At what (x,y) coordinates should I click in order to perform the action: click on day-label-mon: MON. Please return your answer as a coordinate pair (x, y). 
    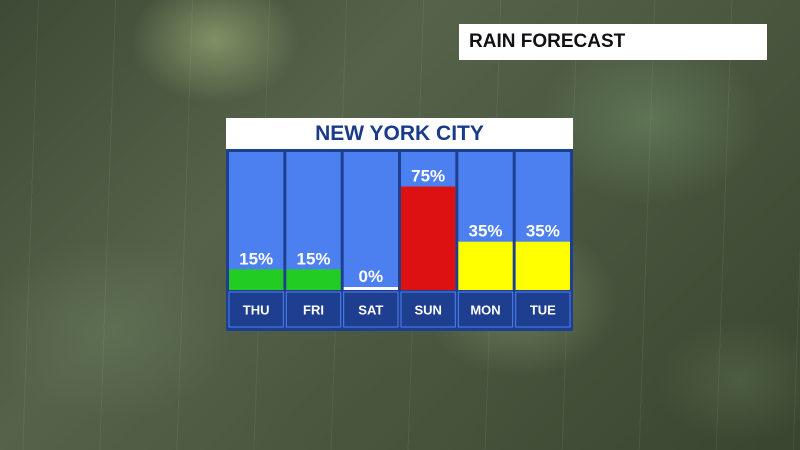
    Looking at the image, I should click on (485, 310).